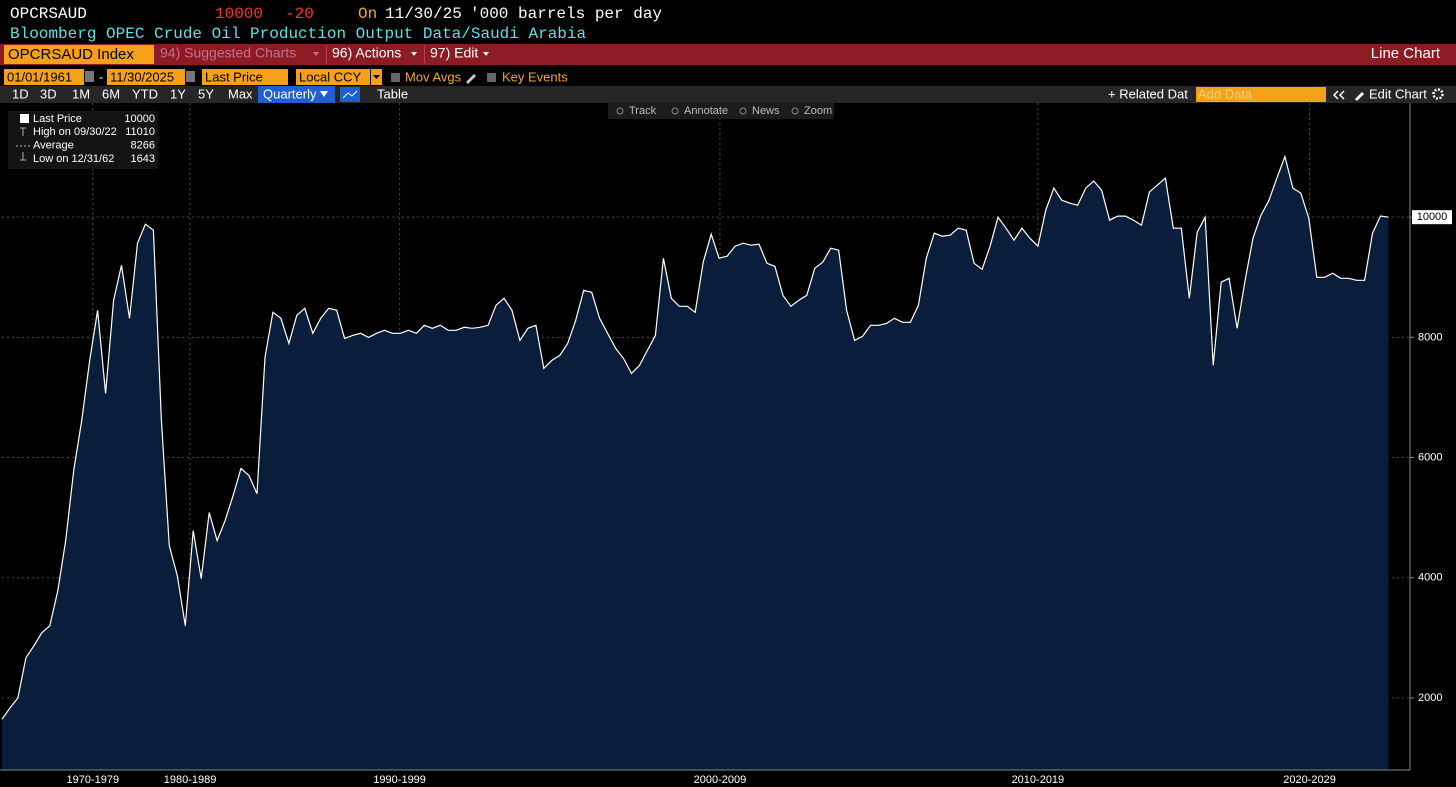 The image size is (1456, 787). I want to click on chart-tools, so click(721, 111).